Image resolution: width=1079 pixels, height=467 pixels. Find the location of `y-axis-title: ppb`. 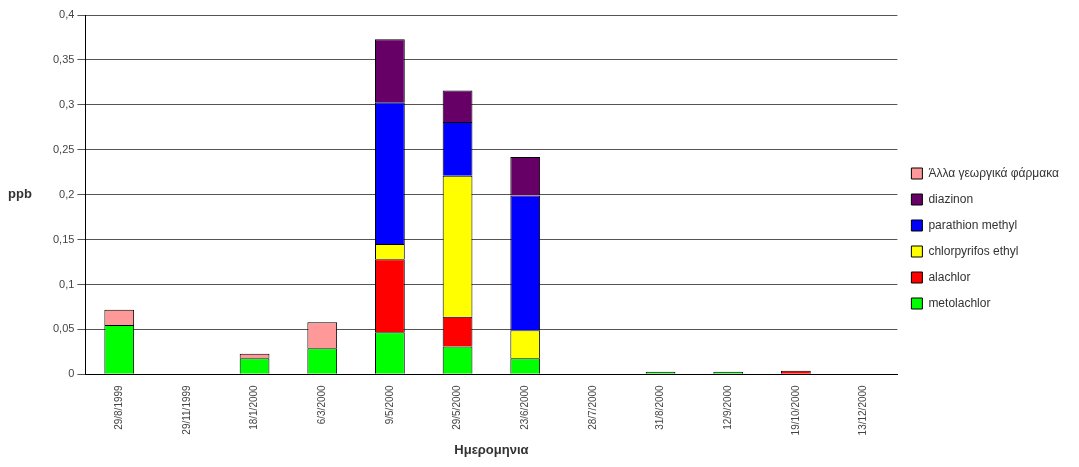

y-axis-title: ppb is located at coordinates (20, 194).